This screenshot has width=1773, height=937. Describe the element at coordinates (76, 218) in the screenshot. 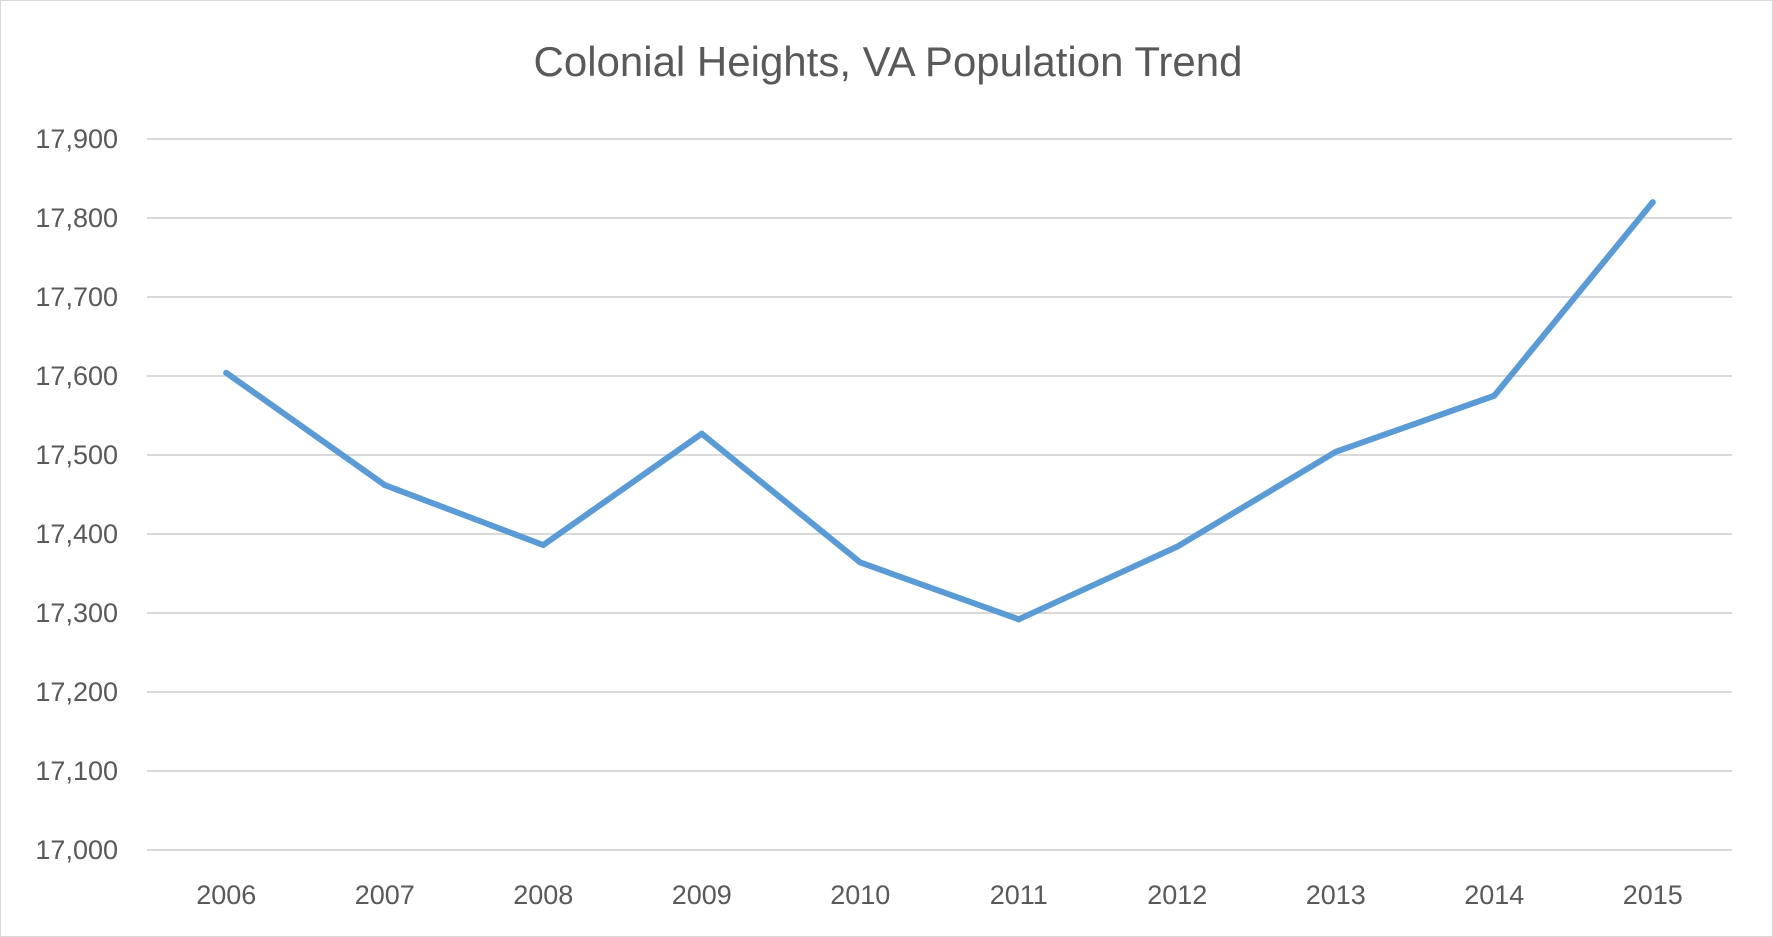

I see `y-tick-label: 17,800` at that location.